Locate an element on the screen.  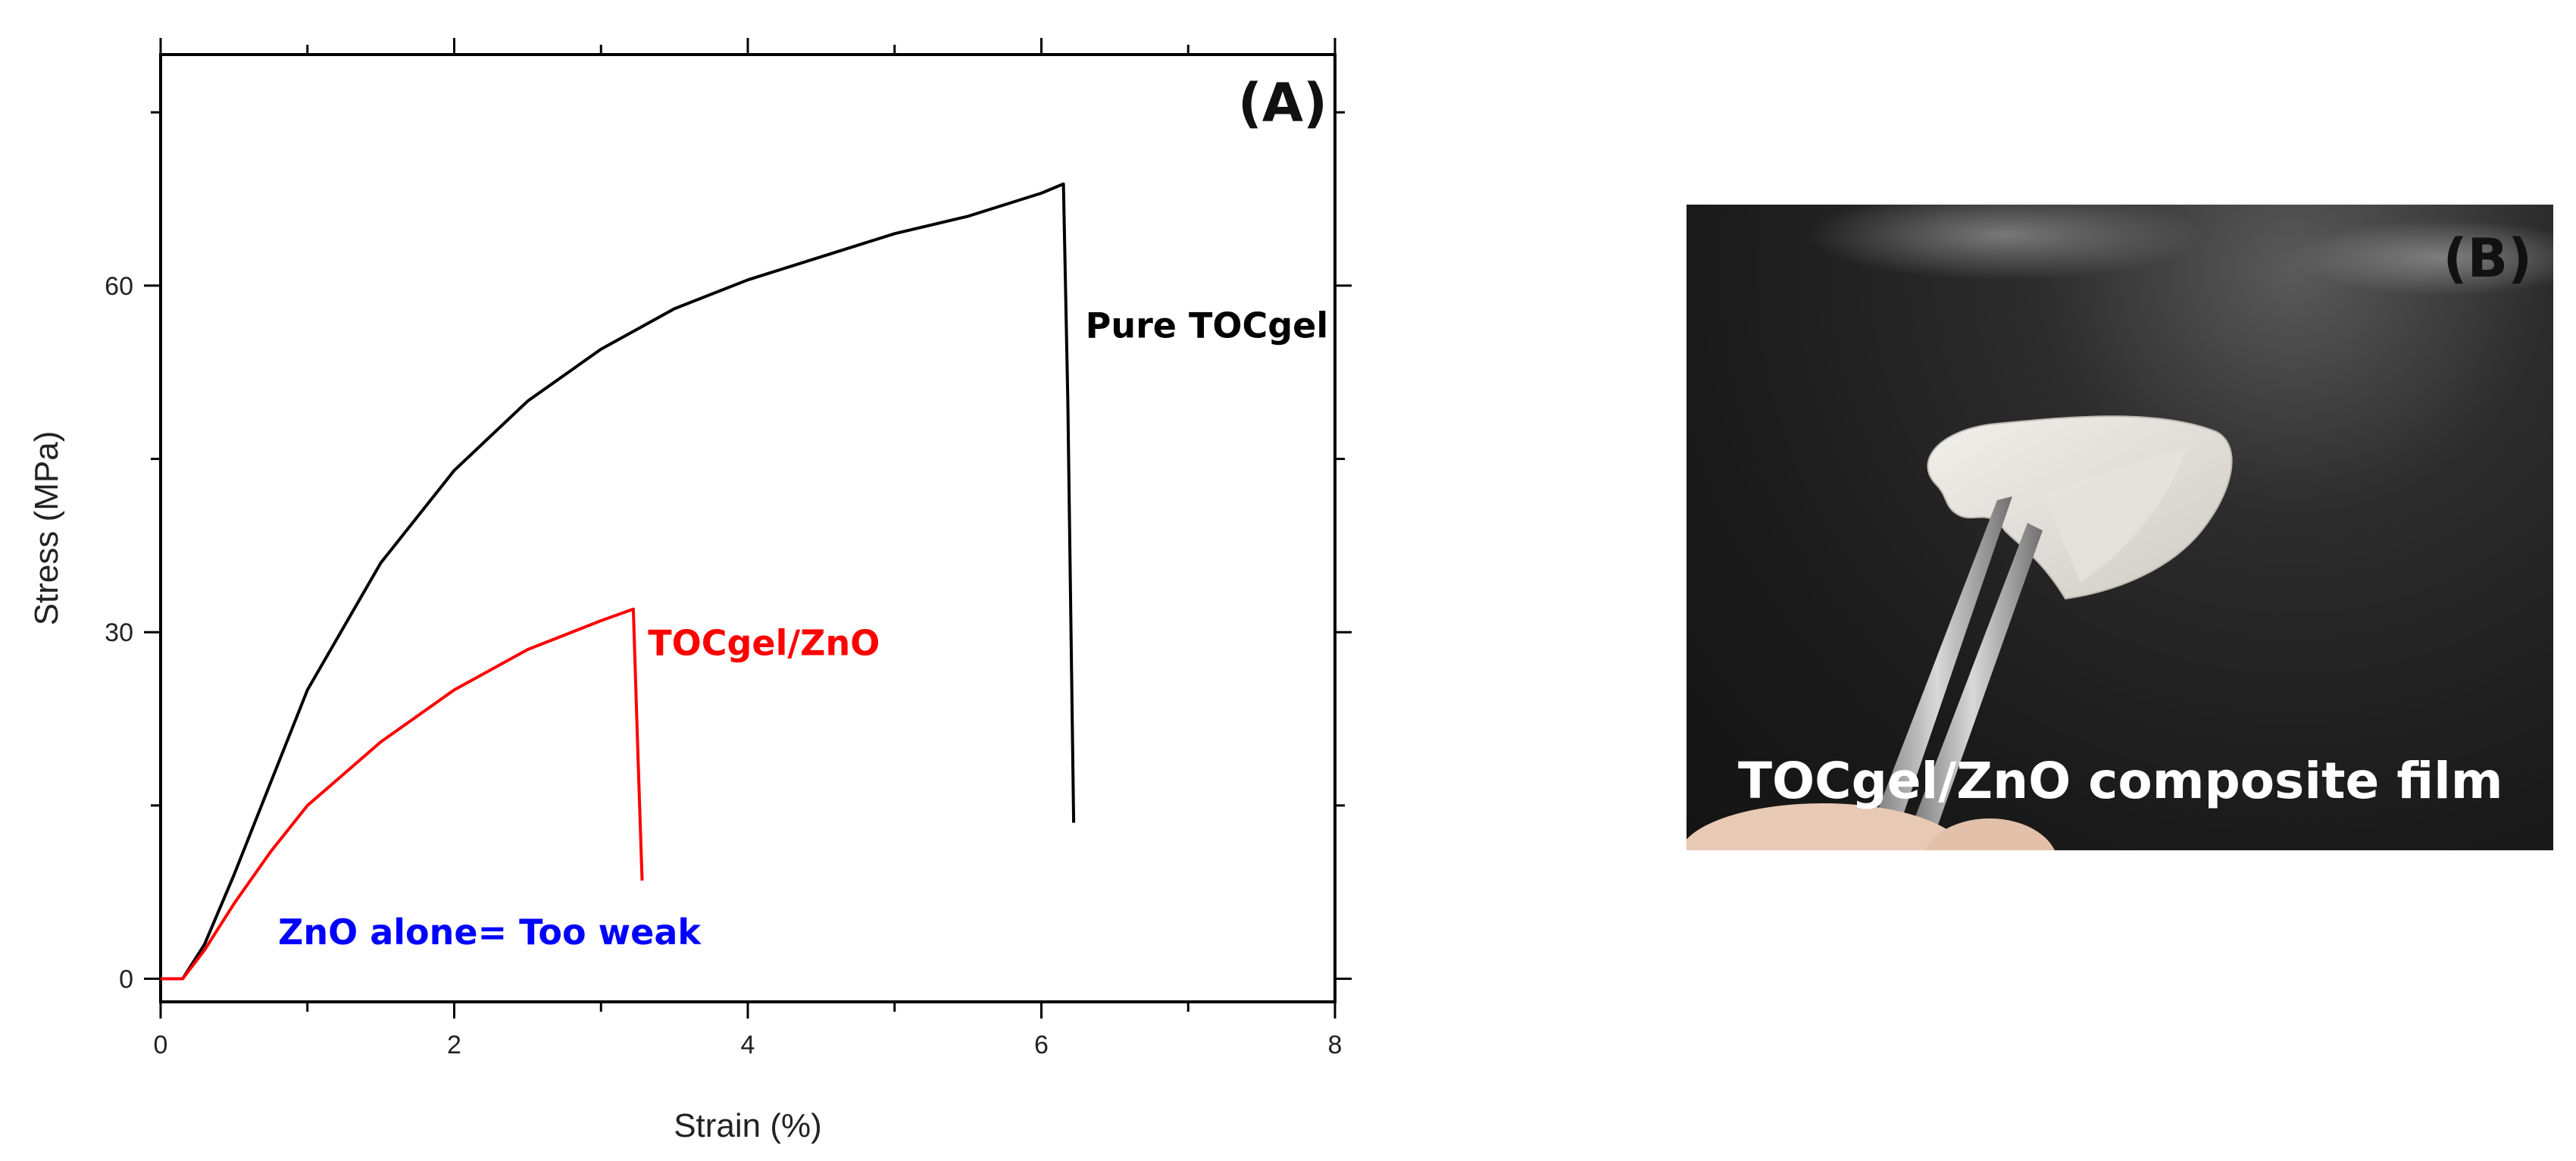
x-tick-label: 4 is located at coordinates (748, 1045).